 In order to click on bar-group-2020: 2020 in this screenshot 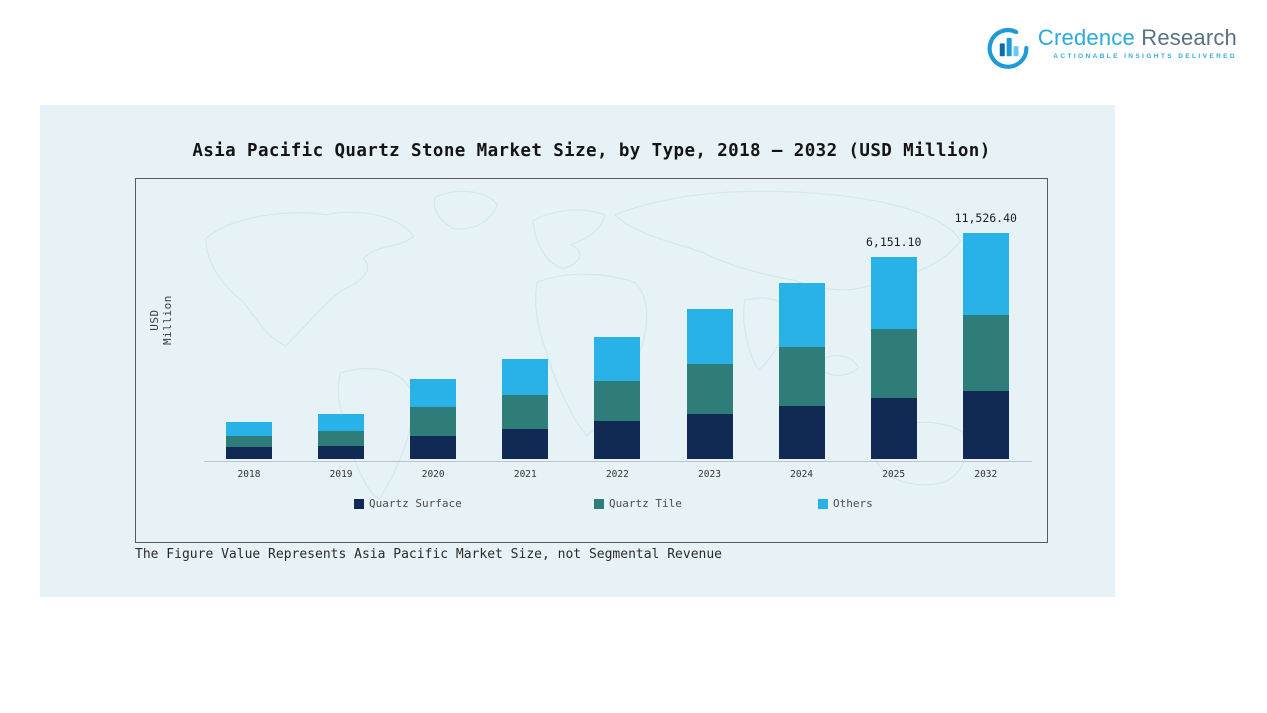, I will do `click(433, 360)`.